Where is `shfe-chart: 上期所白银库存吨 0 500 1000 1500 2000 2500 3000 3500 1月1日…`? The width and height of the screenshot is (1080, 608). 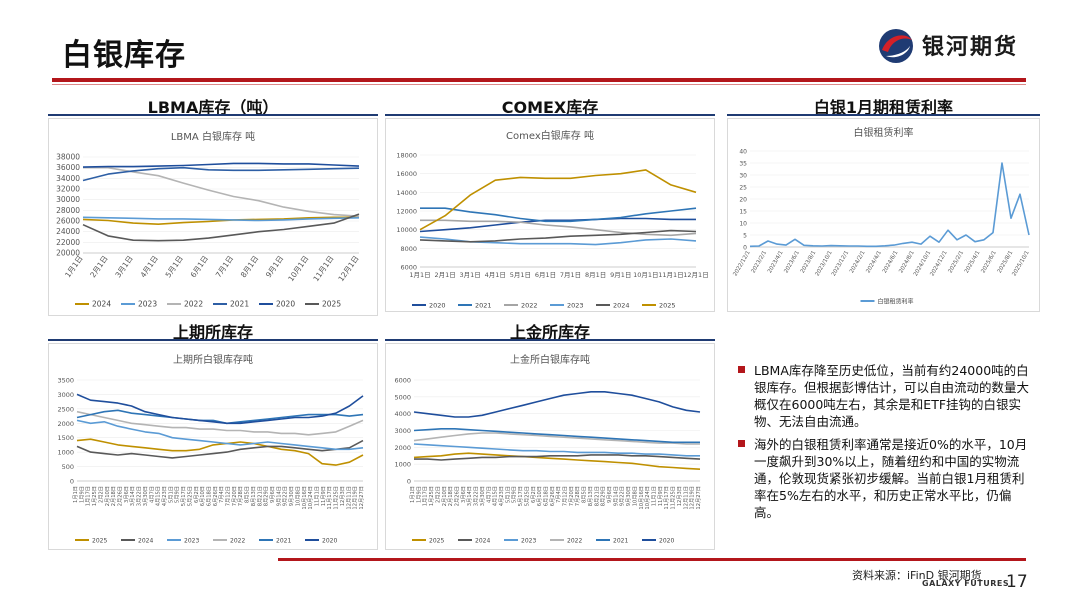
shfe-chart: 上期所白银库存吨 0 500 1000 1500 2000 2500 3000 3500 1月1日… is located at coordinates (213, 446).